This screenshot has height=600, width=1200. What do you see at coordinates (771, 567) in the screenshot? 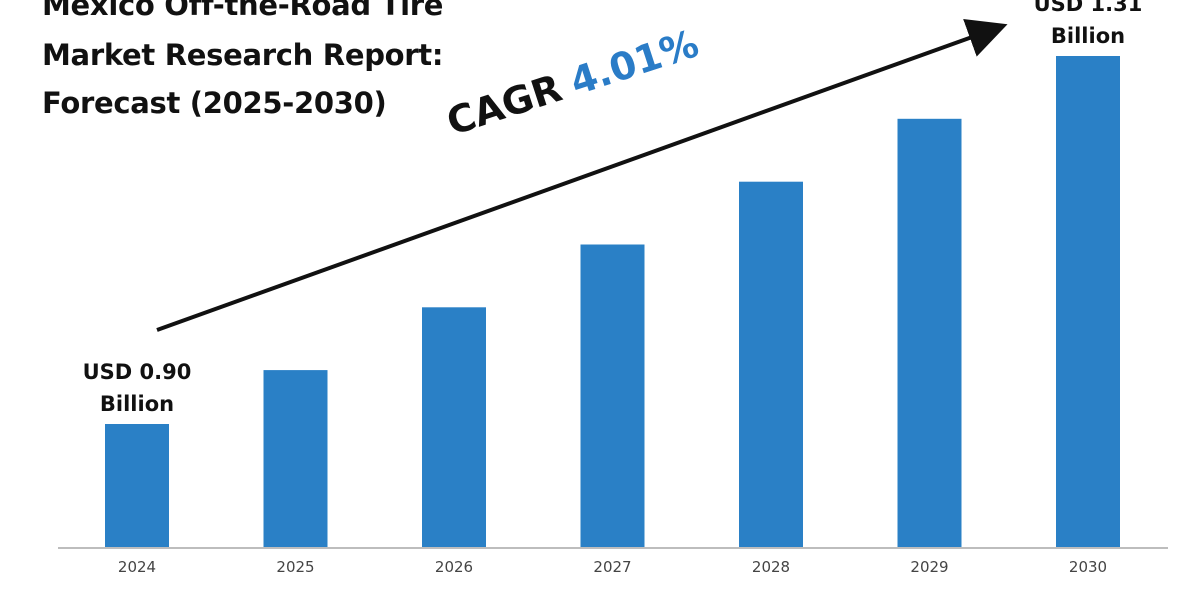
I see `x-tick-label-2028: 2028` at bounding box center [771, 567].